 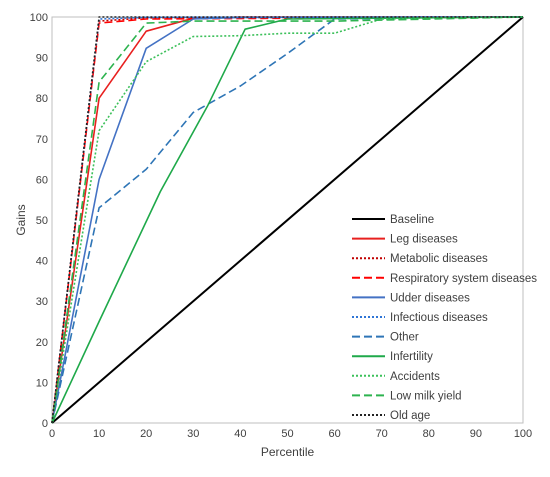 What do you see at coordinates (429, 434) in the screenshot?
I see `x-tick-label: 80` at bounding box center [429, 434].